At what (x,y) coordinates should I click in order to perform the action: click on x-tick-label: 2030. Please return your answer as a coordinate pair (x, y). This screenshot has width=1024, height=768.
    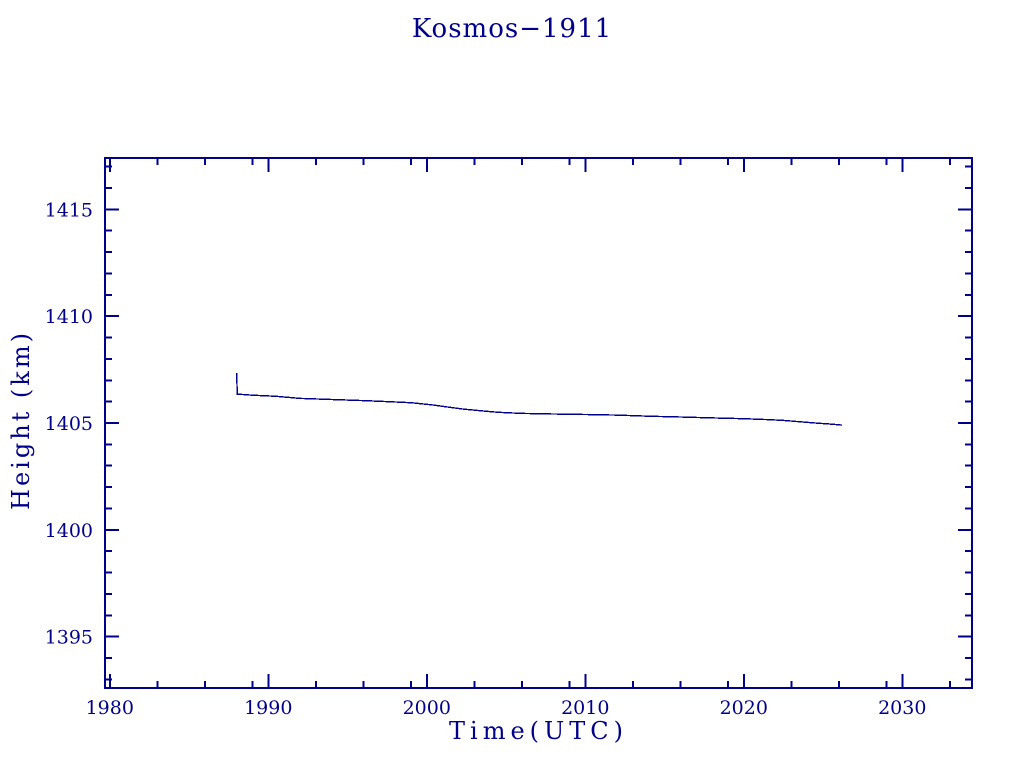
    Looking at the image, I should click on (902, 708).